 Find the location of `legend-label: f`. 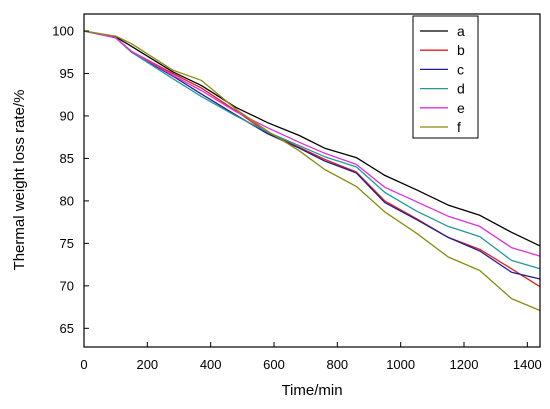

legend-label: f is located at coordinates (459, 127).